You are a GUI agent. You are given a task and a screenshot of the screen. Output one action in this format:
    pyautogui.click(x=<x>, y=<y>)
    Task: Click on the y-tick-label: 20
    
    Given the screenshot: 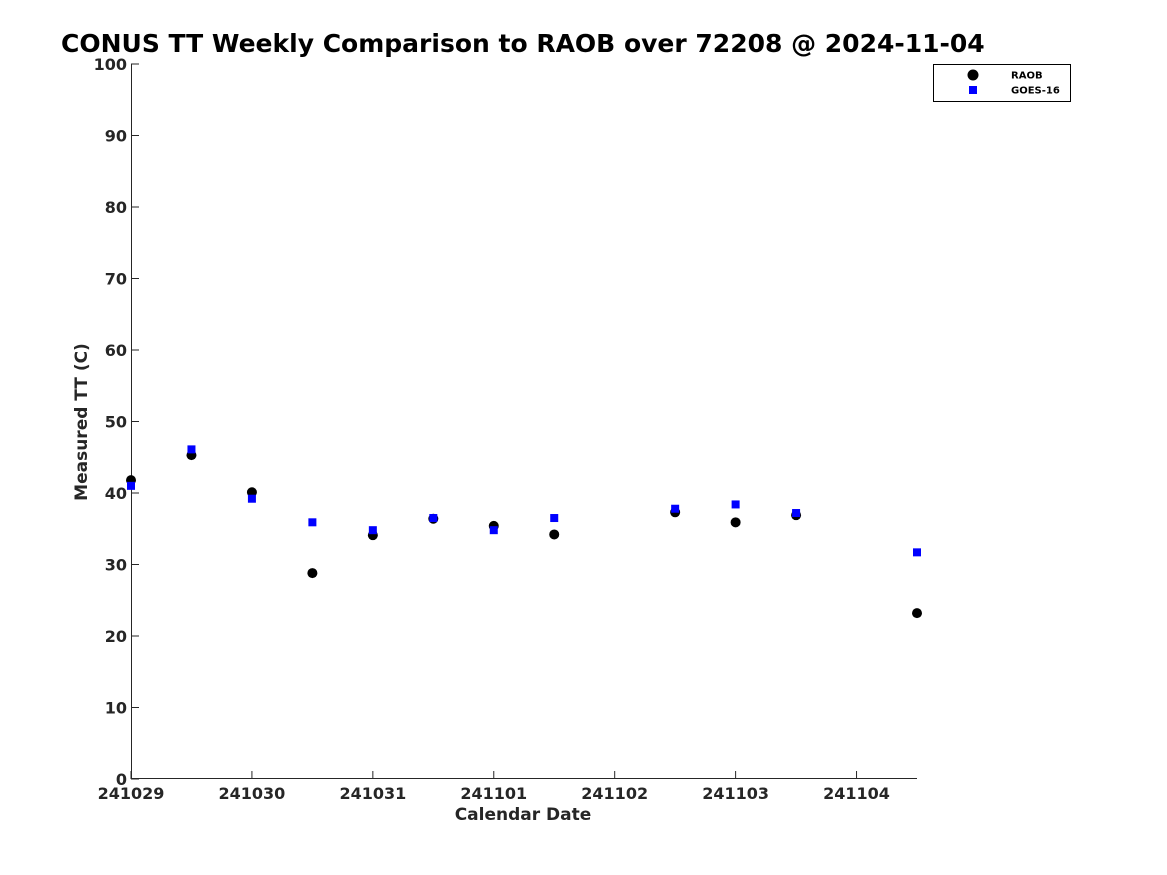 What is the action you would take?
    pyautogui.click(x=116, y=636)
    